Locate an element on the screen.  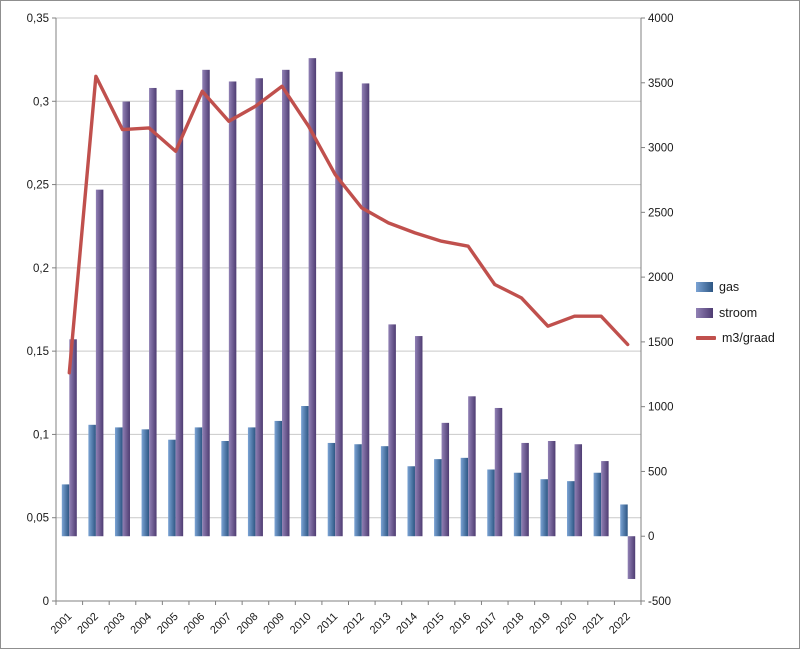
svg-text: 2006 is located at coordinates (195, 624).